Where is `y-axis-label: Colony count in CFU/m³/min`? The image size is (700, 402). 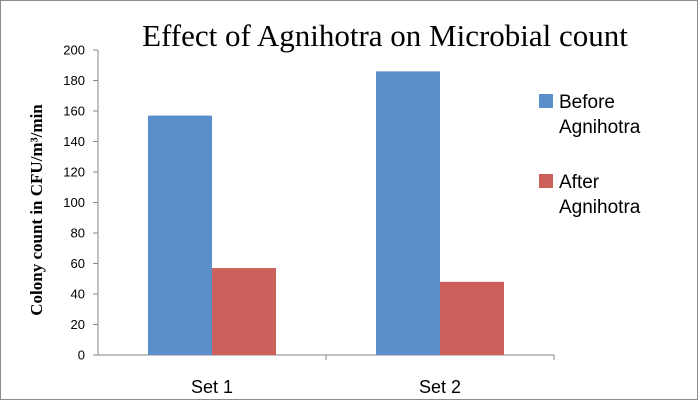 y-axis-label: Colony count in CFU/m³/min is located at coordinates (36, 210).